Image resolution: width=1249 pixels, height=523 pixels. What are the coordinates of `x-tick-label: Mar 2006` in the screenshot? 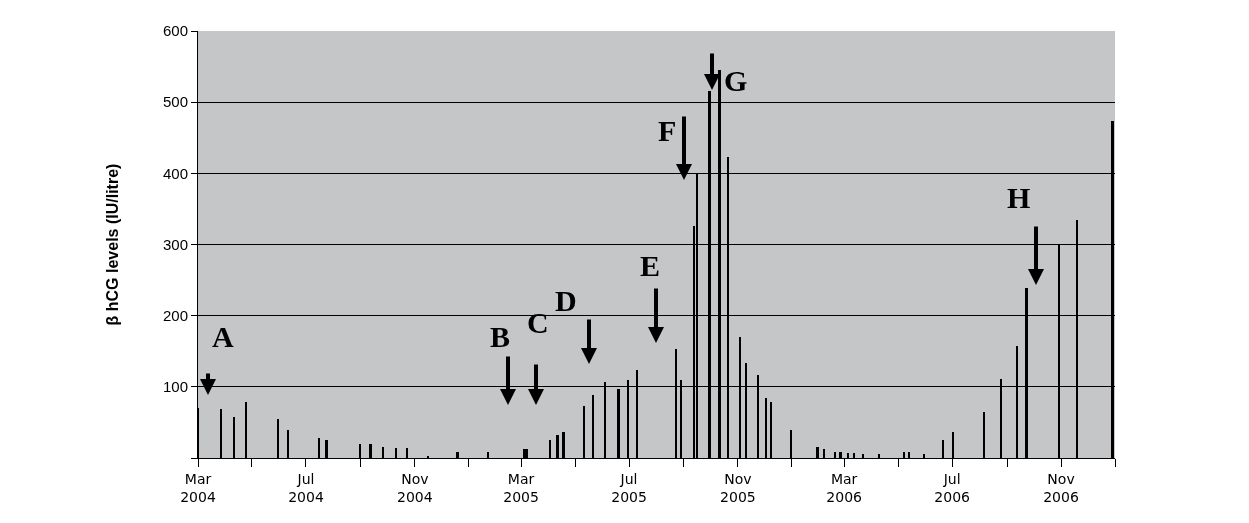 It's located at (844, 487).